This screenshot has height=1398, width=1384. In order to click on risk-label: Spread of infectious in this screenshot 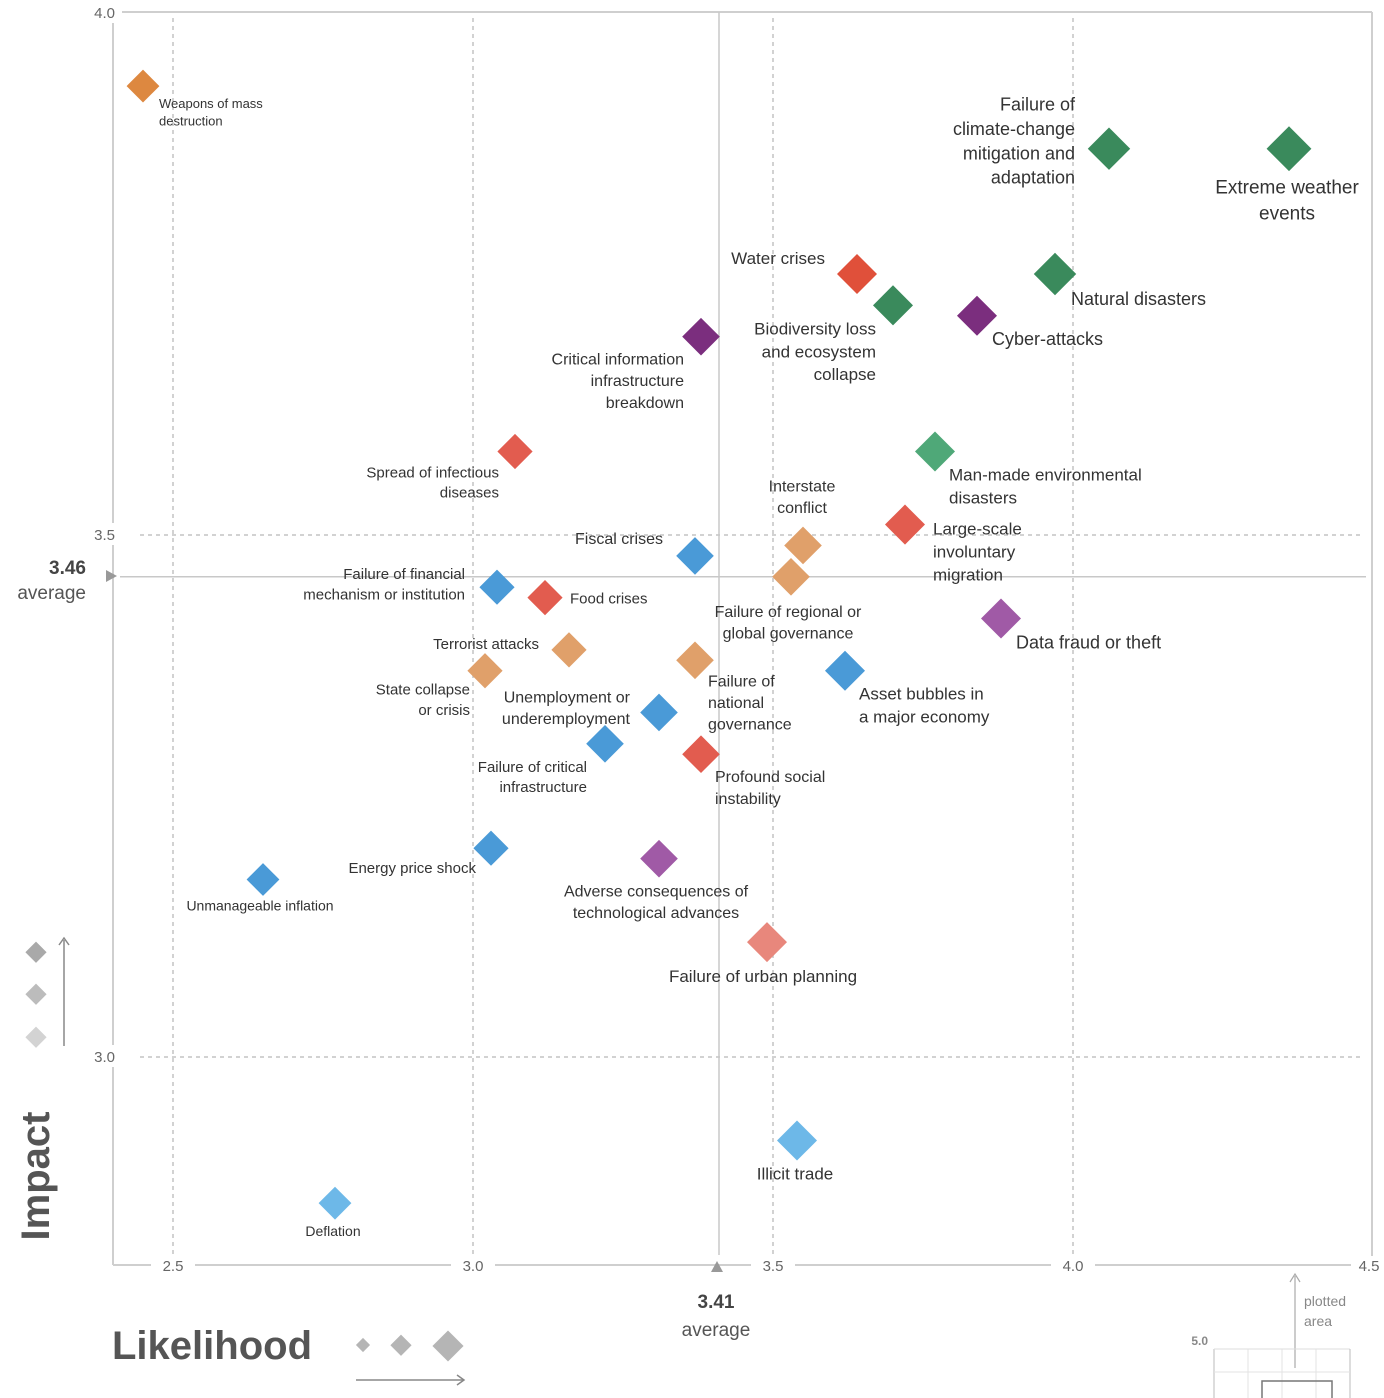, I will do `click(432, 472)`.